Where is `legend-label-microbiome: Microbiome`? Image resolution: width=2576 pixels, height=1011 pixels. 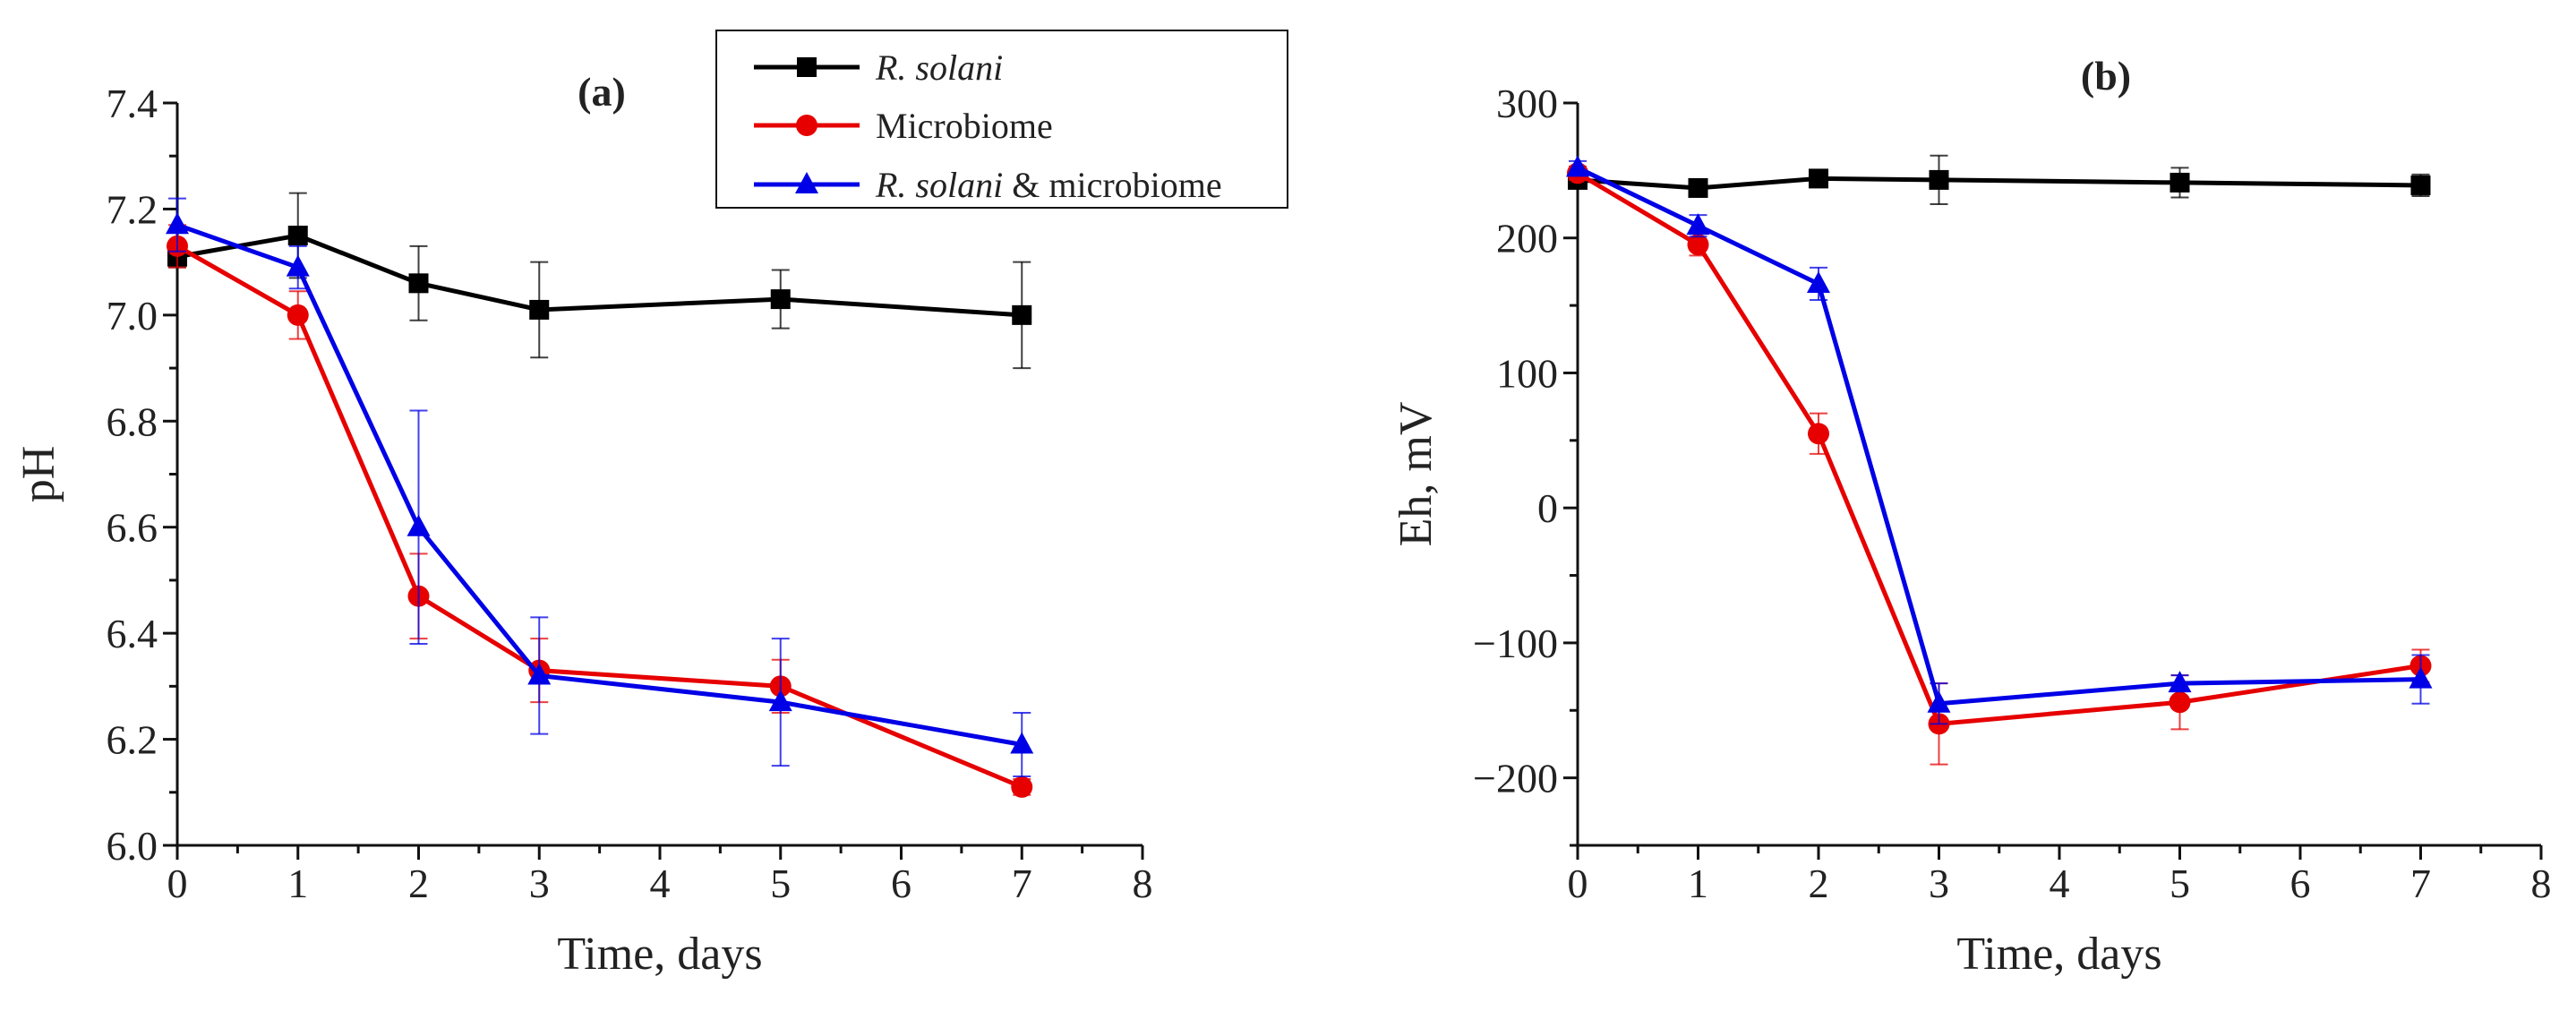 legend-label-microbiome: Microbiome is located at coordinates (964, 126).